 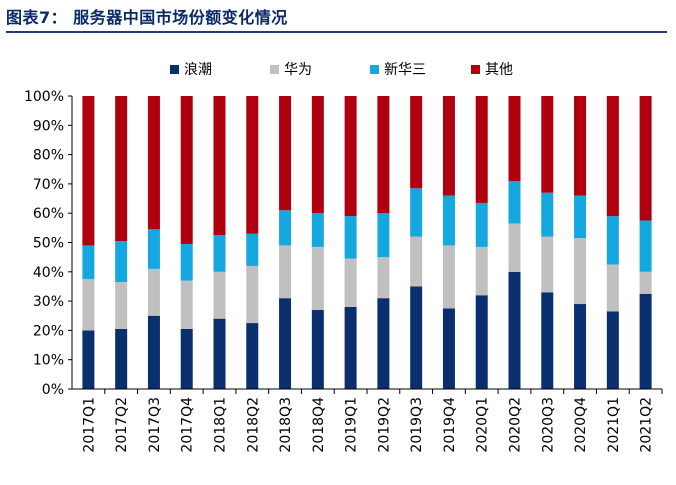 I want to click on bar-segment-2017Q3-其他, so click(x=153, y=163).